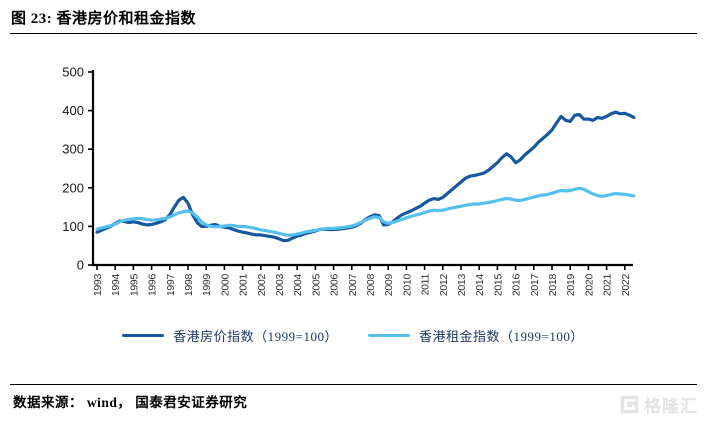  What do you see at coordinates (73, 72) in the screenshot?
I see `y-axis-tick-label: 500` at bounding box center [73, 72].